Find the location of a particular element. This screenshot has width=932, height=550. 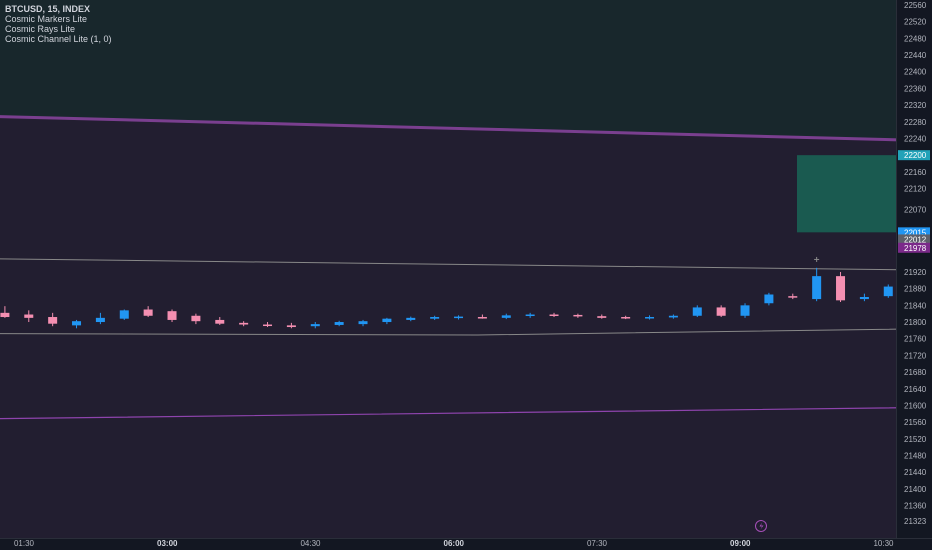

lightning-ring is located at coordinates (761, 526).